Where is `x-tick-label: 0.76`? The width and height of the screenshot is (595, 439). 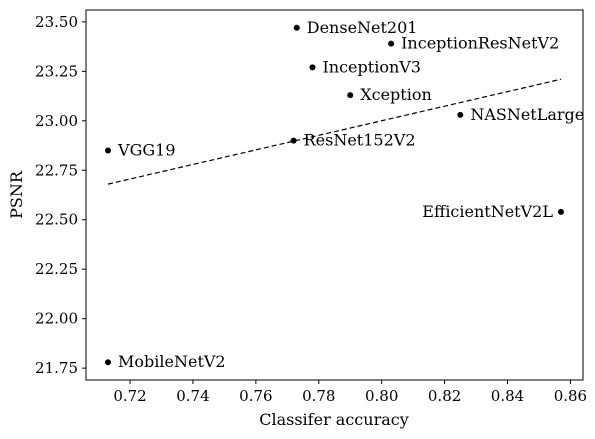 x-tick-label: 0.76 is located at coordinates (255, 396).